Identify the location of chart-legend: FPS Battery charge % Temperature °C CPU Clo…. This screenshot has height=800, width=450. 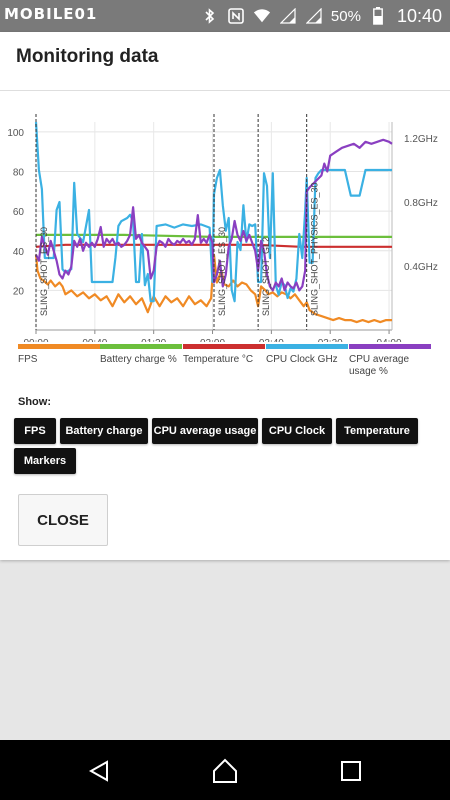
(225, 374).